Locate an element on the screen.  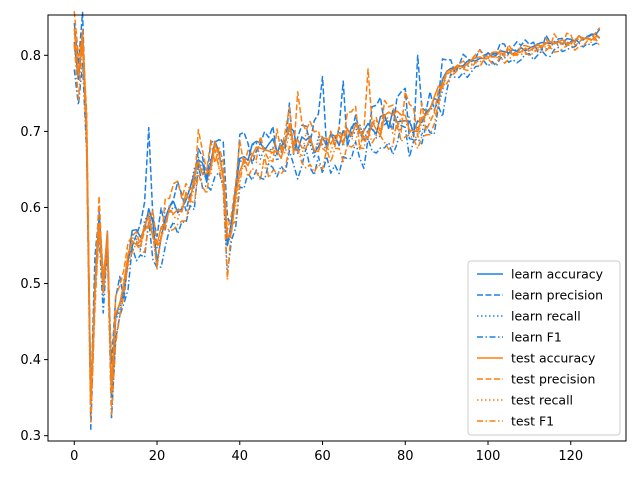
y-tick-label: 0.4 is located at coordinates (30, 360).